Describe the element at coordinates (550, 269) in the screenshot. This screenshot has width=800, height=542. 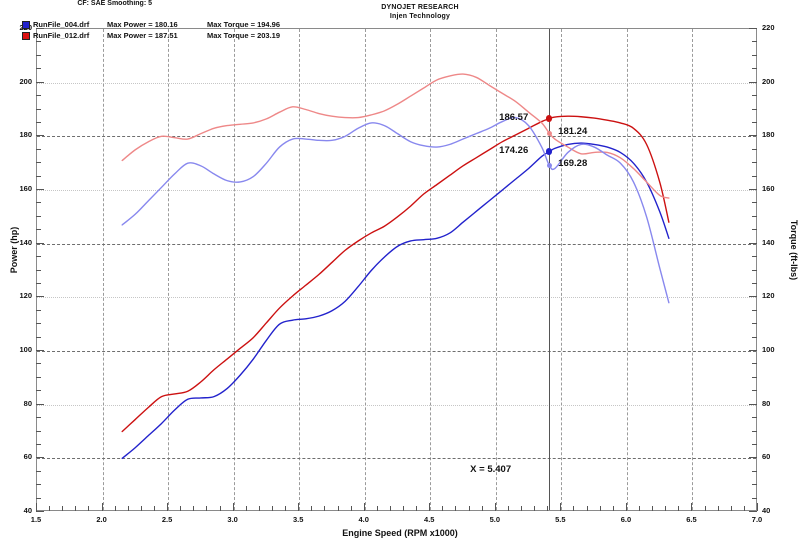
I see `cursor-line` at that location.